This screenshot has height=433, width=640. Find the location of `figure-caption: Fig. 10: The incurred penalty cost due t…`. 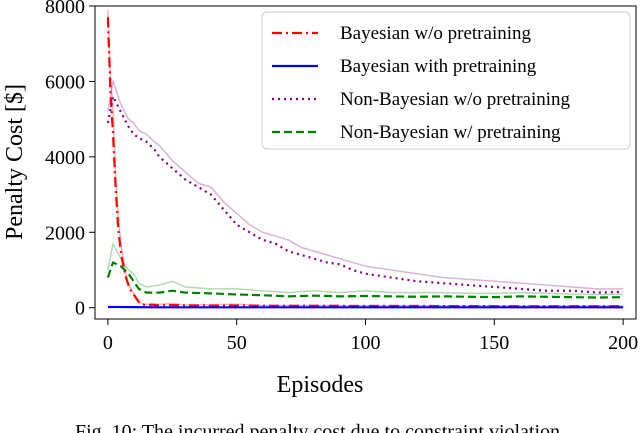

figure-caption: Fig. 10: The incurred penalty cost due t… is located at coordinates (320, 427).